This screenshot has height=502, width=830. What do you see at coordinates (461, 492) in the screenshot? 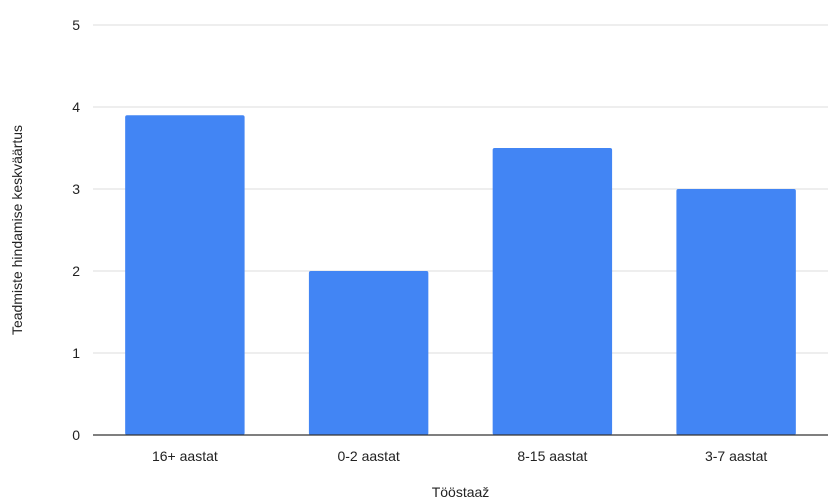
I see `x-axis-title: Tööstaaž` at bounding box center [461, 492].